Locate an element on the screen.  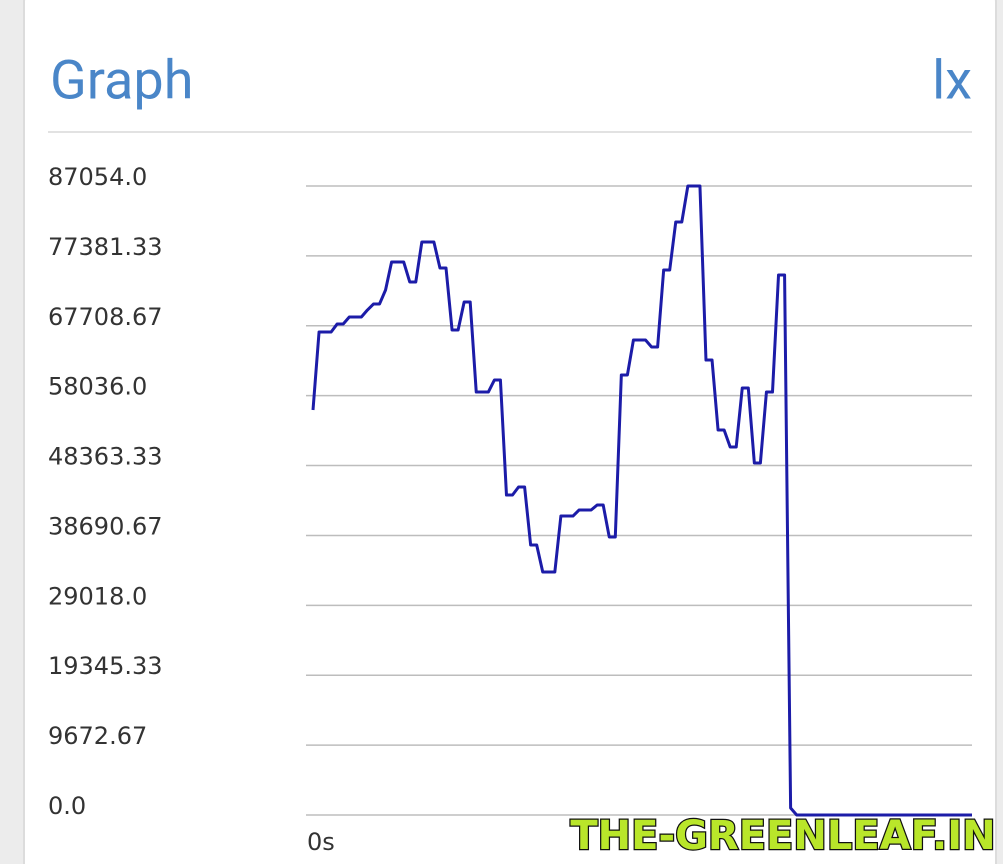
y-tick-label: 9672.67 is located at coordinates (97, 736).